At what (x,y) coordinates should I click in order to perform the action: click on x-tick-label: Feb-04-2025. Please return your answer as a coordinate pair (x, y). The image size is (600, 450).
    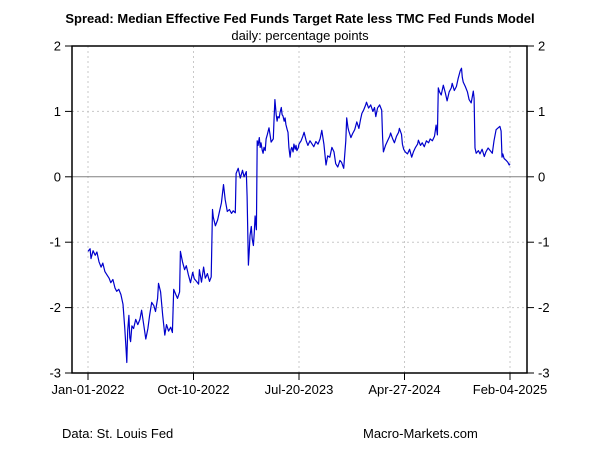
    Looking at the image, I should click on (510, 389).